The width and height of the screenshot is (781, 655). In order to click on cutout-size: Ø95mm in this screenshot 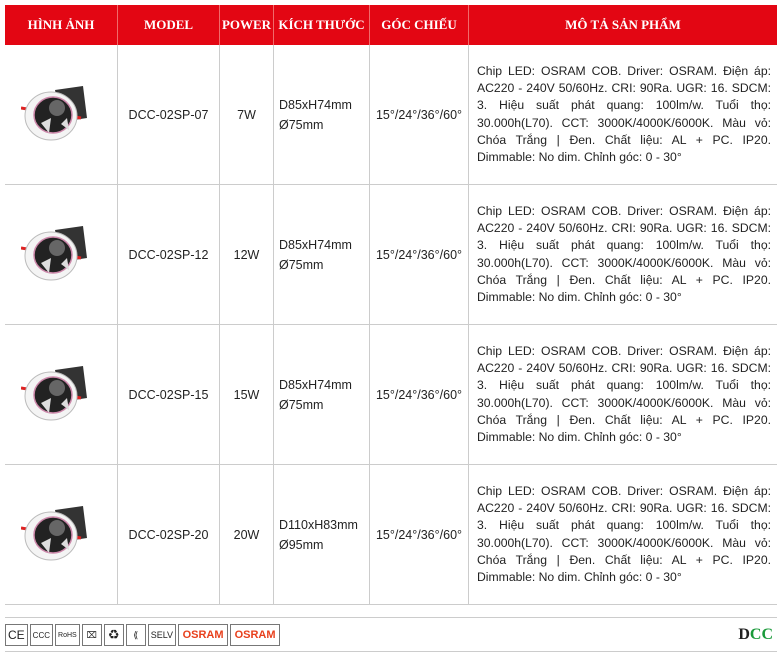, I will do `click(301, 544)`.